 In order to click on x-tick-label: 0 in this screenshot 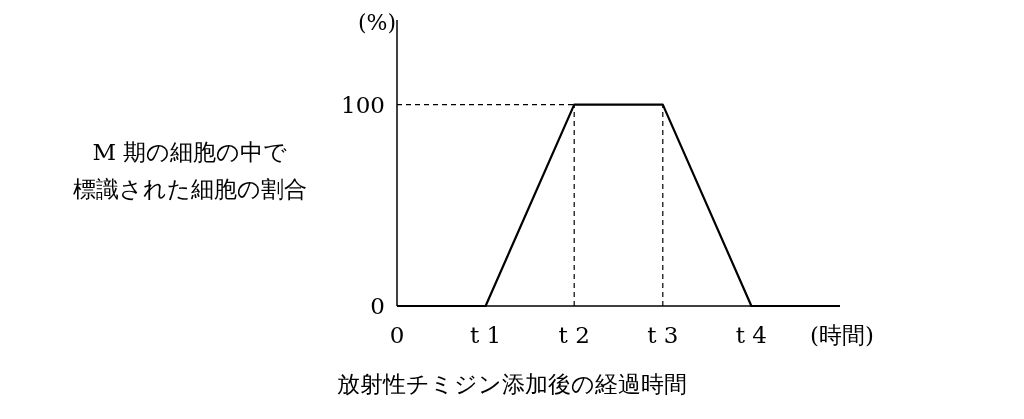, I will do `click(397, 335)`.